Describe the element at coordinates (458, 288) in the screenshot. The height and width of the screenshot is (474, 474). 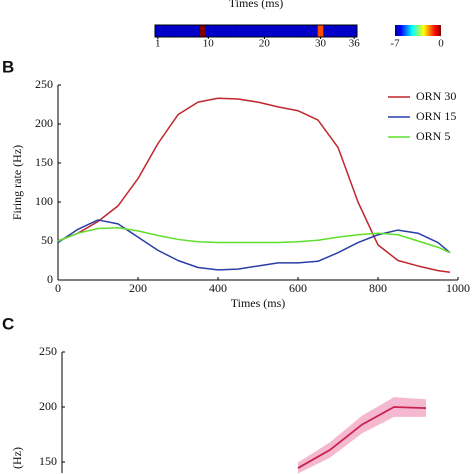
I see `x-tick-label: 1000` at that location.